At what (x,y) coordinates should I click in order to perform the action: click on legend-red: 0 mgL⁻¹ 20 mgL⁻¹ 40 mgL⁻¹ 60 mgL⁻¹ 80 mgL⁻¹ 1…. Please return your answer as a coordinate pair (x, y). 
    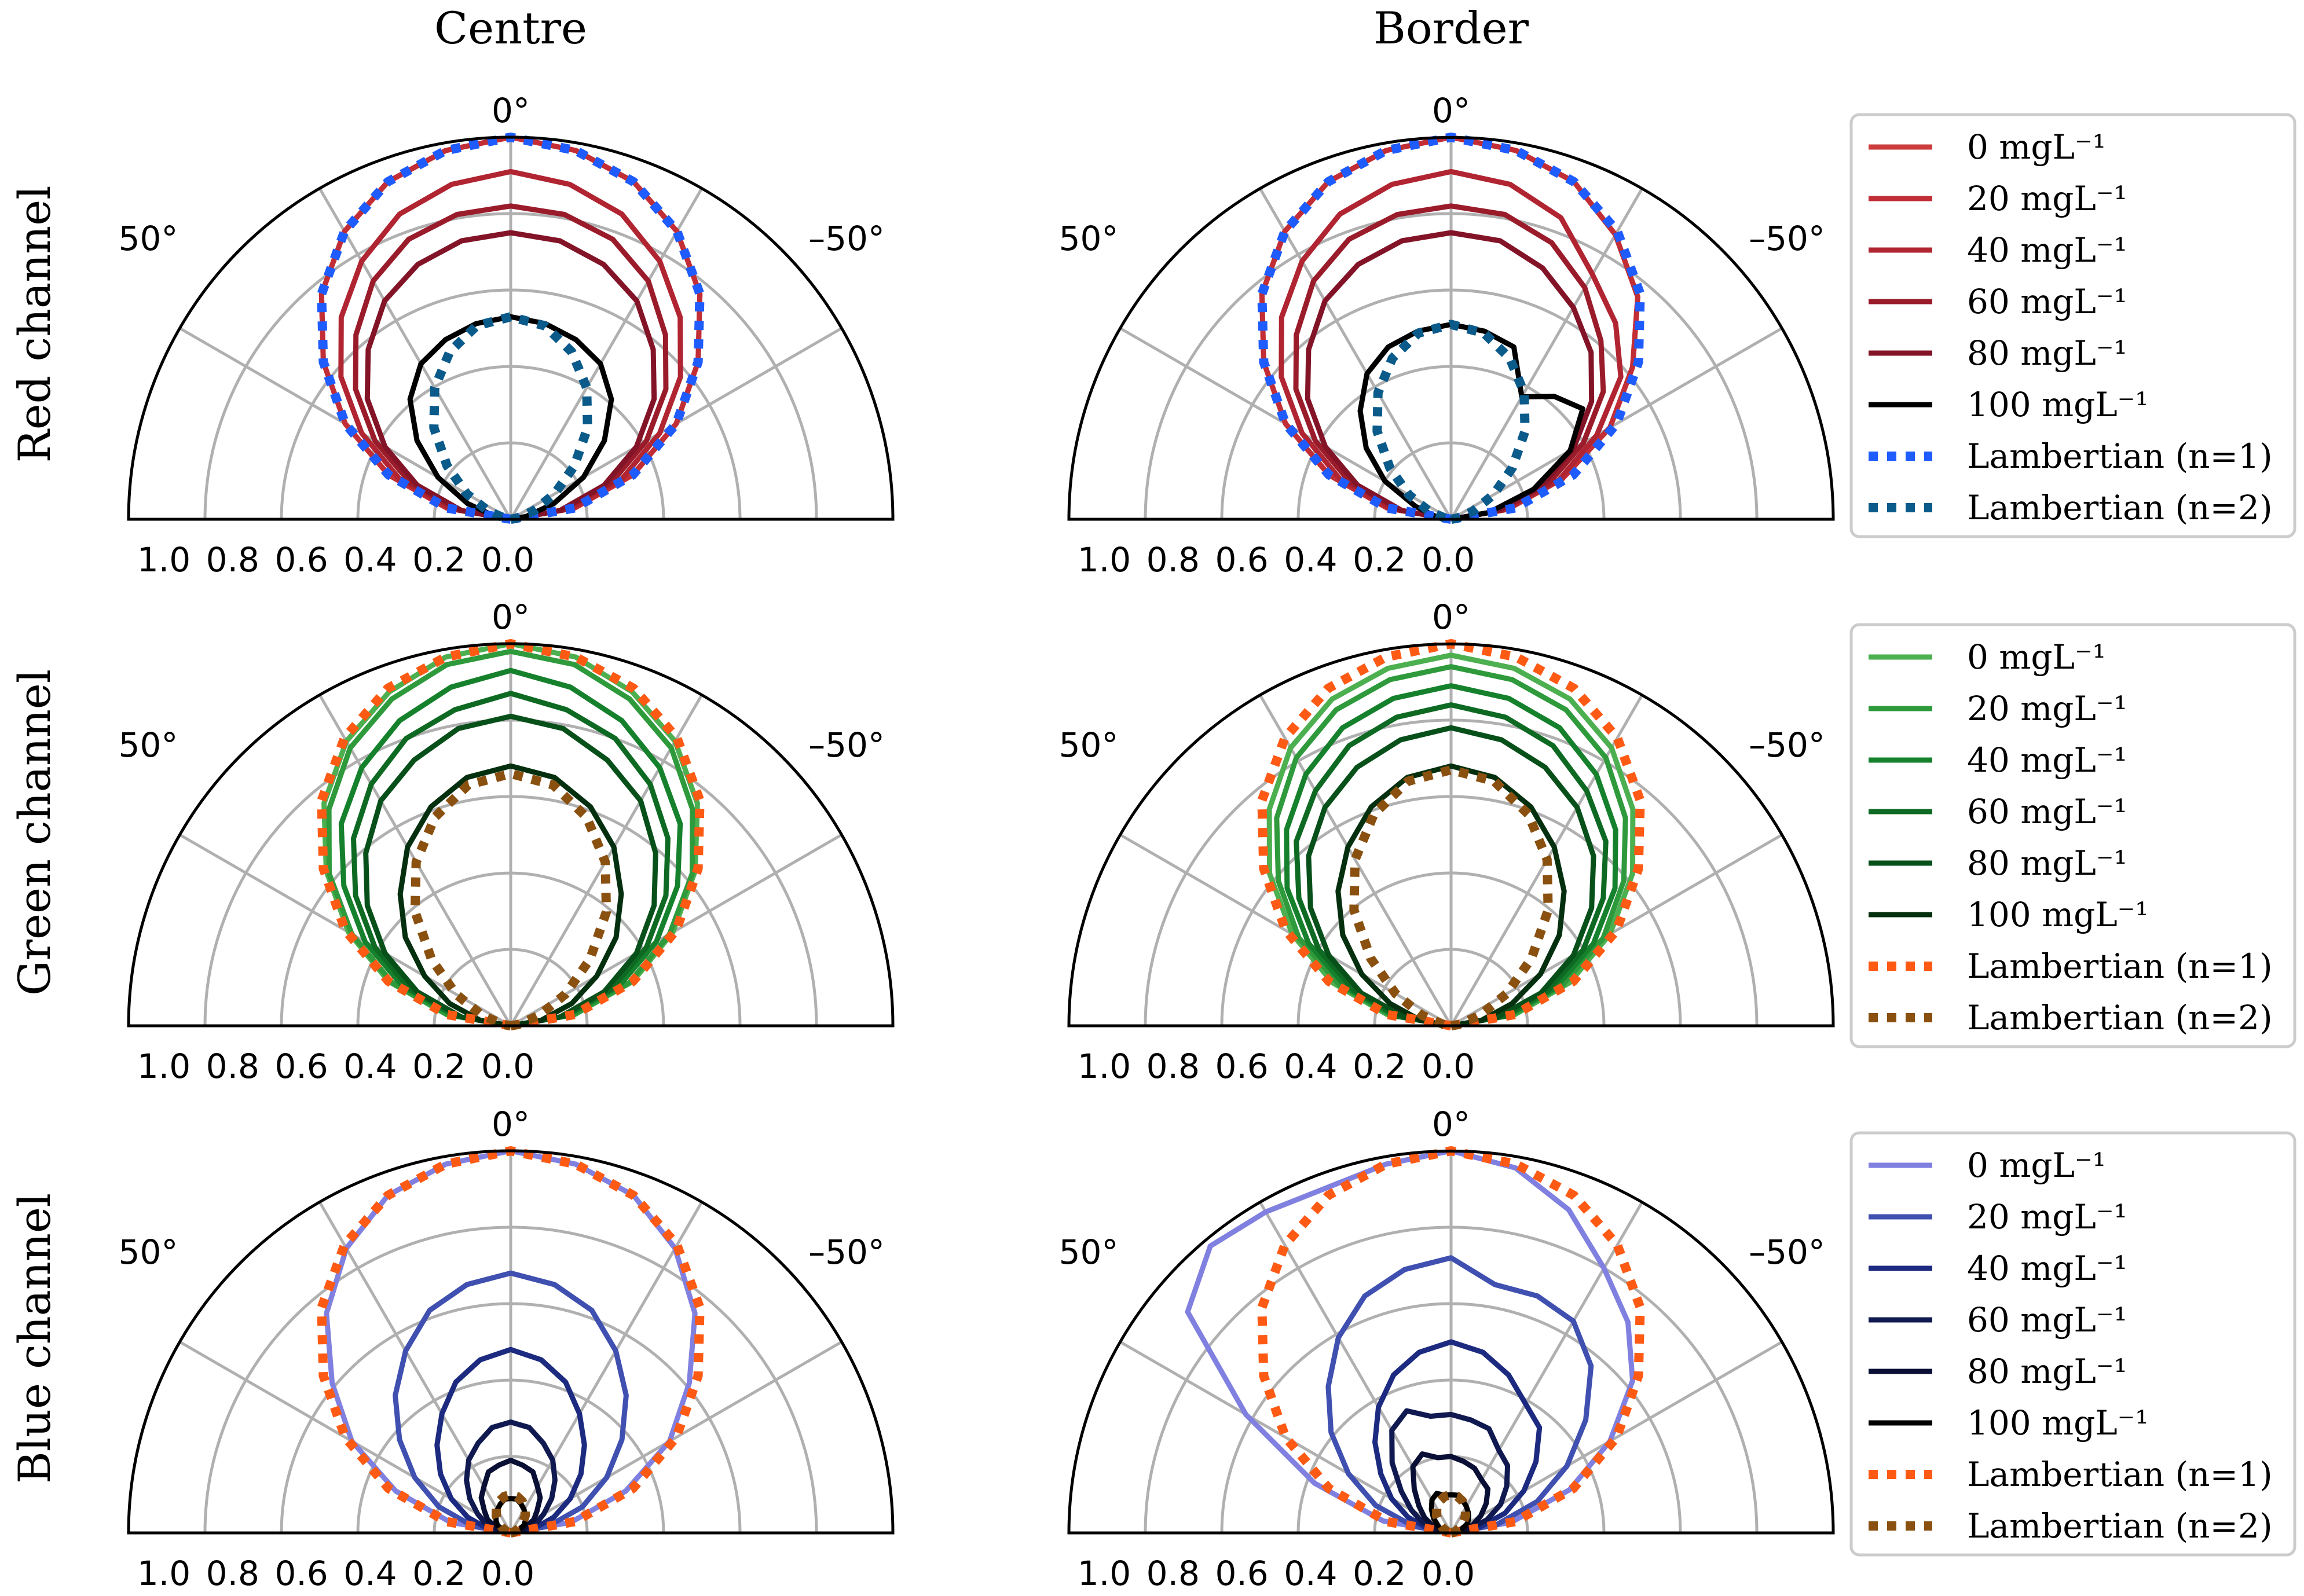
    Looking at the image, I should click on (2072, 325).